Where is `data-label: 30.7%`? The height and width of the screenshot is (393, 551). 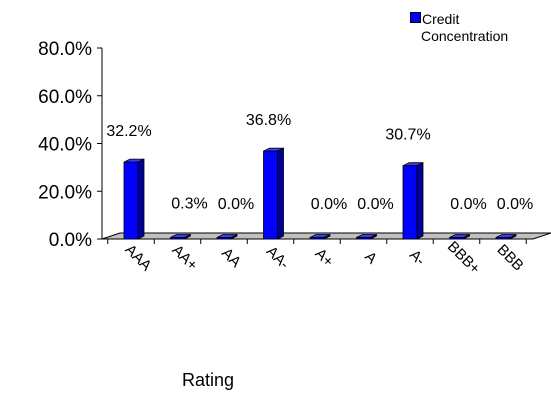 data-label: 30.7% is located at coordinates (407, 135).